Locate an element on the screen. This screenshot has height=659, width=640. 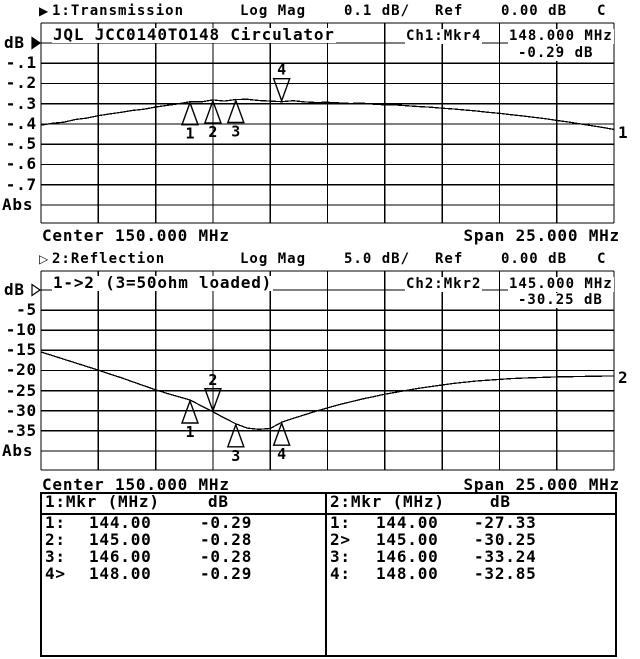
ch1-marker-readout-value: -0.29 dB is located at coordinates (556, 53).